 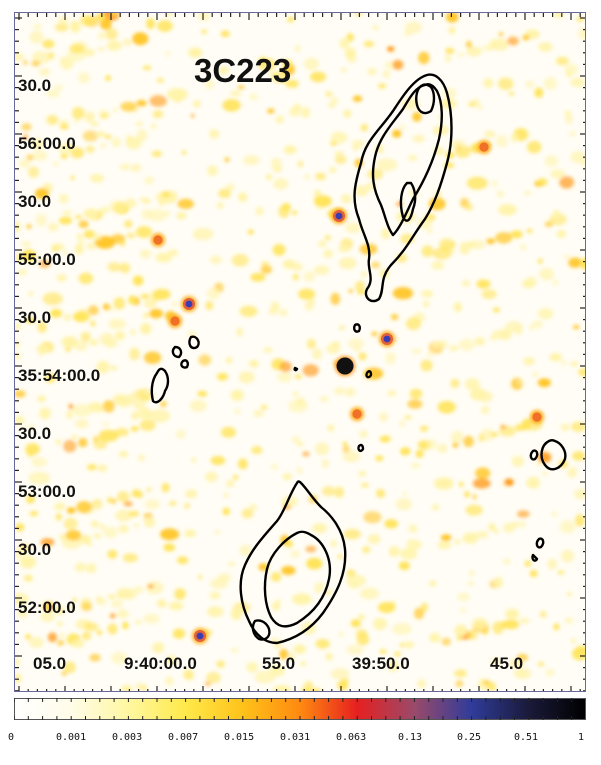 I want to click on nucleus-source, so click(x=345, y=366).